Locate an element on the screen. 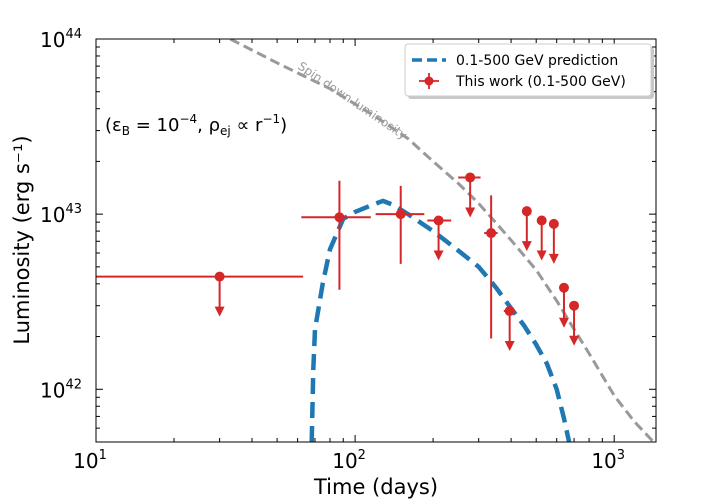 The height and width of the screenshot is (504, 706). annotation-eq-sup: −4 is located at coordinates (188, 119).